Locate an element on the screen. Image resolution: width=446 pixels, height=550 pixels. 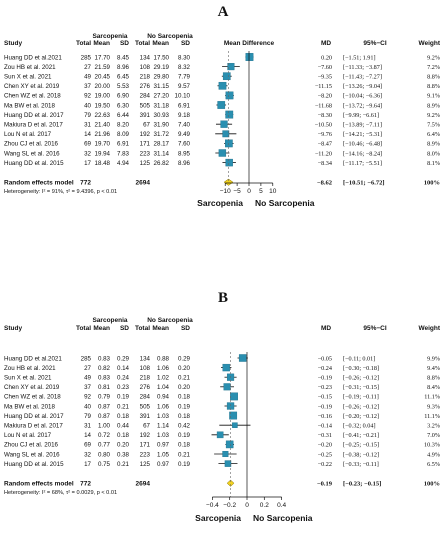
study-total-no-sarcopenia: 218 is located at coordinates (145, 378).